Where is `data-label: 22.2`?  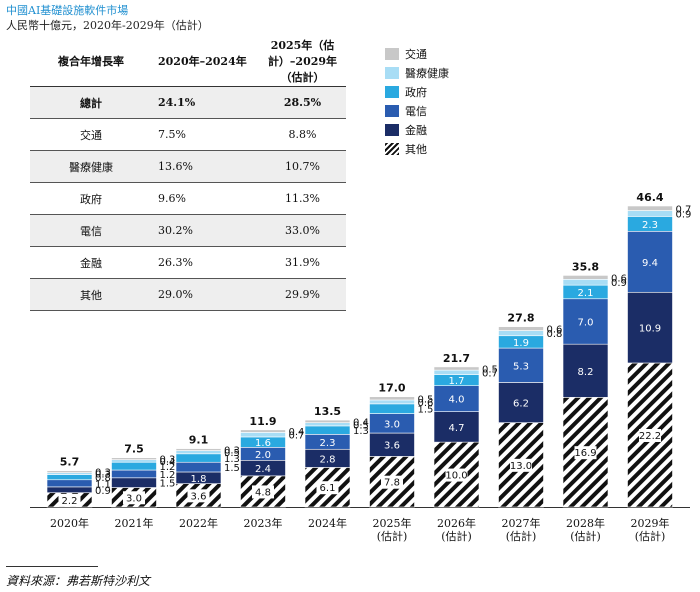
data-label: 22.2 is located at coordinates (650, 436).